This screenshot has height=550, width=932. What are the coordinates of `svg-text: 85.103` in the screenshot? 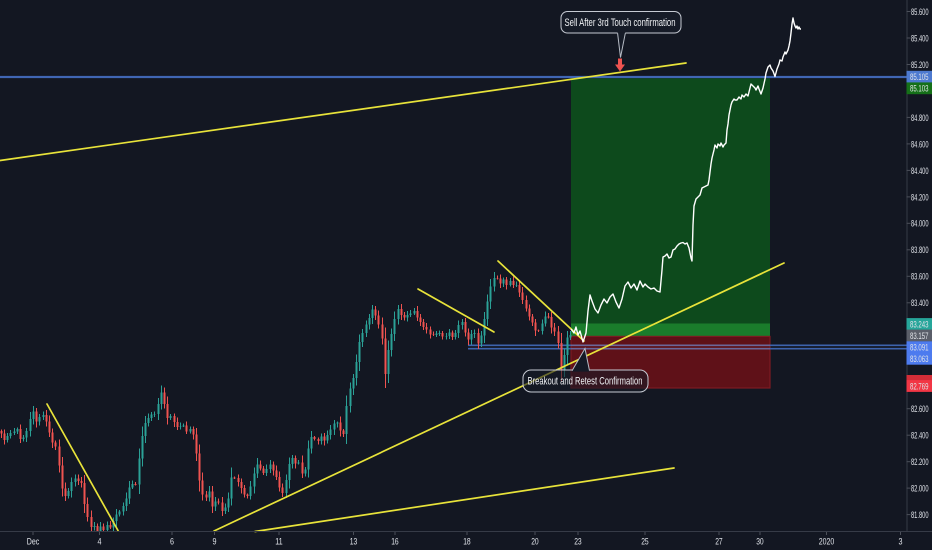 It's located at (919, 89).